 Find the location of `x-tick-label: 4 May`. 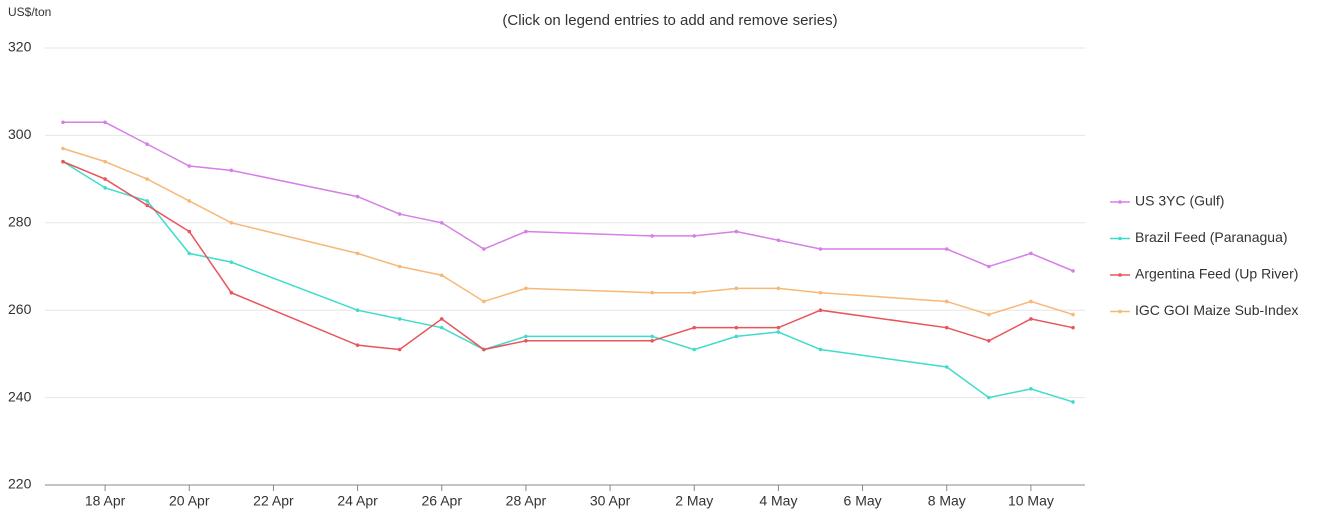

x-tick-label: 4 May is located at coordinates (778, 501).